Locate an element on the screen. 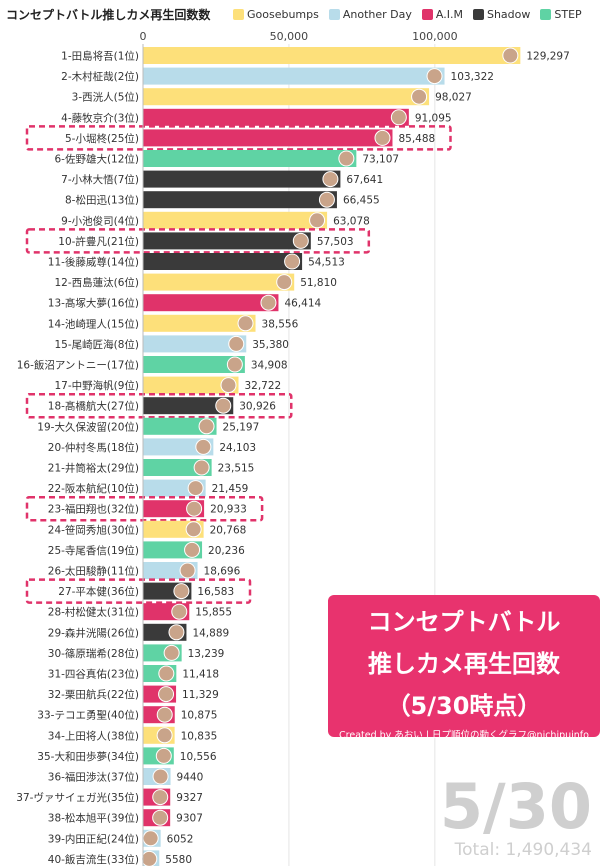 The image size is (616, 866). value-label: 91,095 is located at coordinates (433, 118).